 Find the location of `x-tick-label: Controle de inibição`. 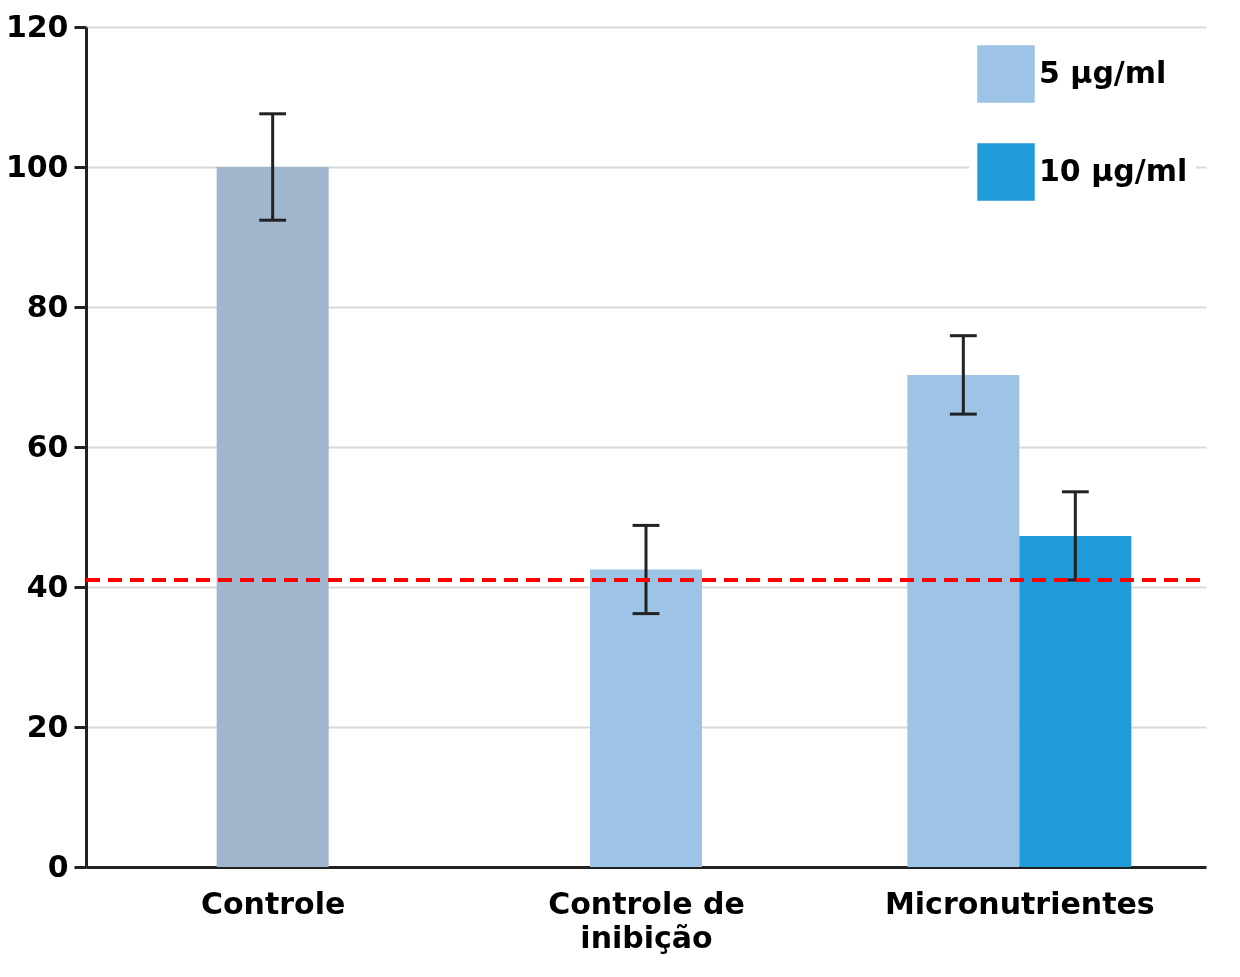

x-tick-label: Controle de inibição is located at coordinates (646, 920).